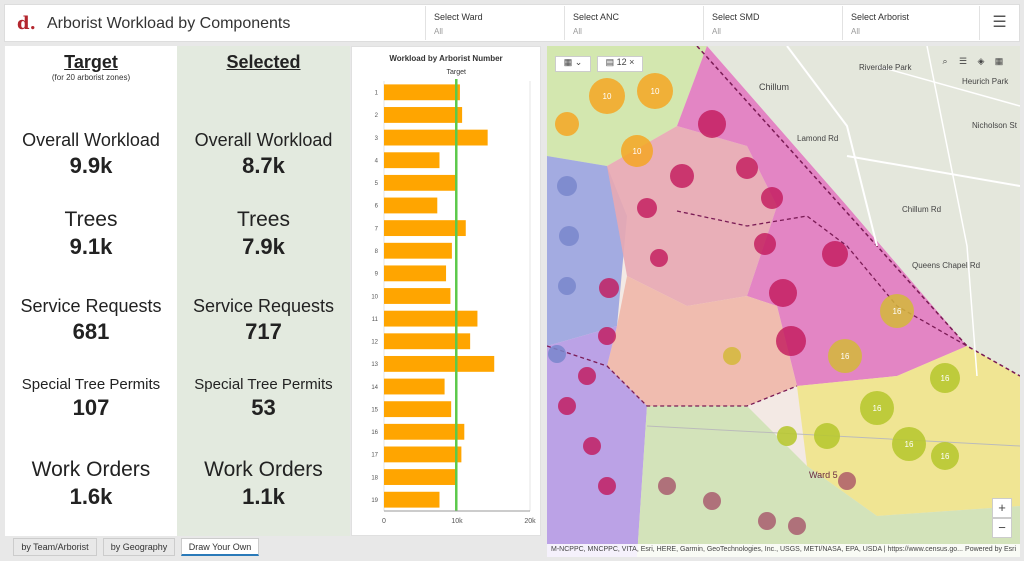 The image size is (1024, 561). What do you see at coordinates (169, 23) in the screenshot?
I see `app-title: Arborist Workload by Components` at bounding box center [169, 23].